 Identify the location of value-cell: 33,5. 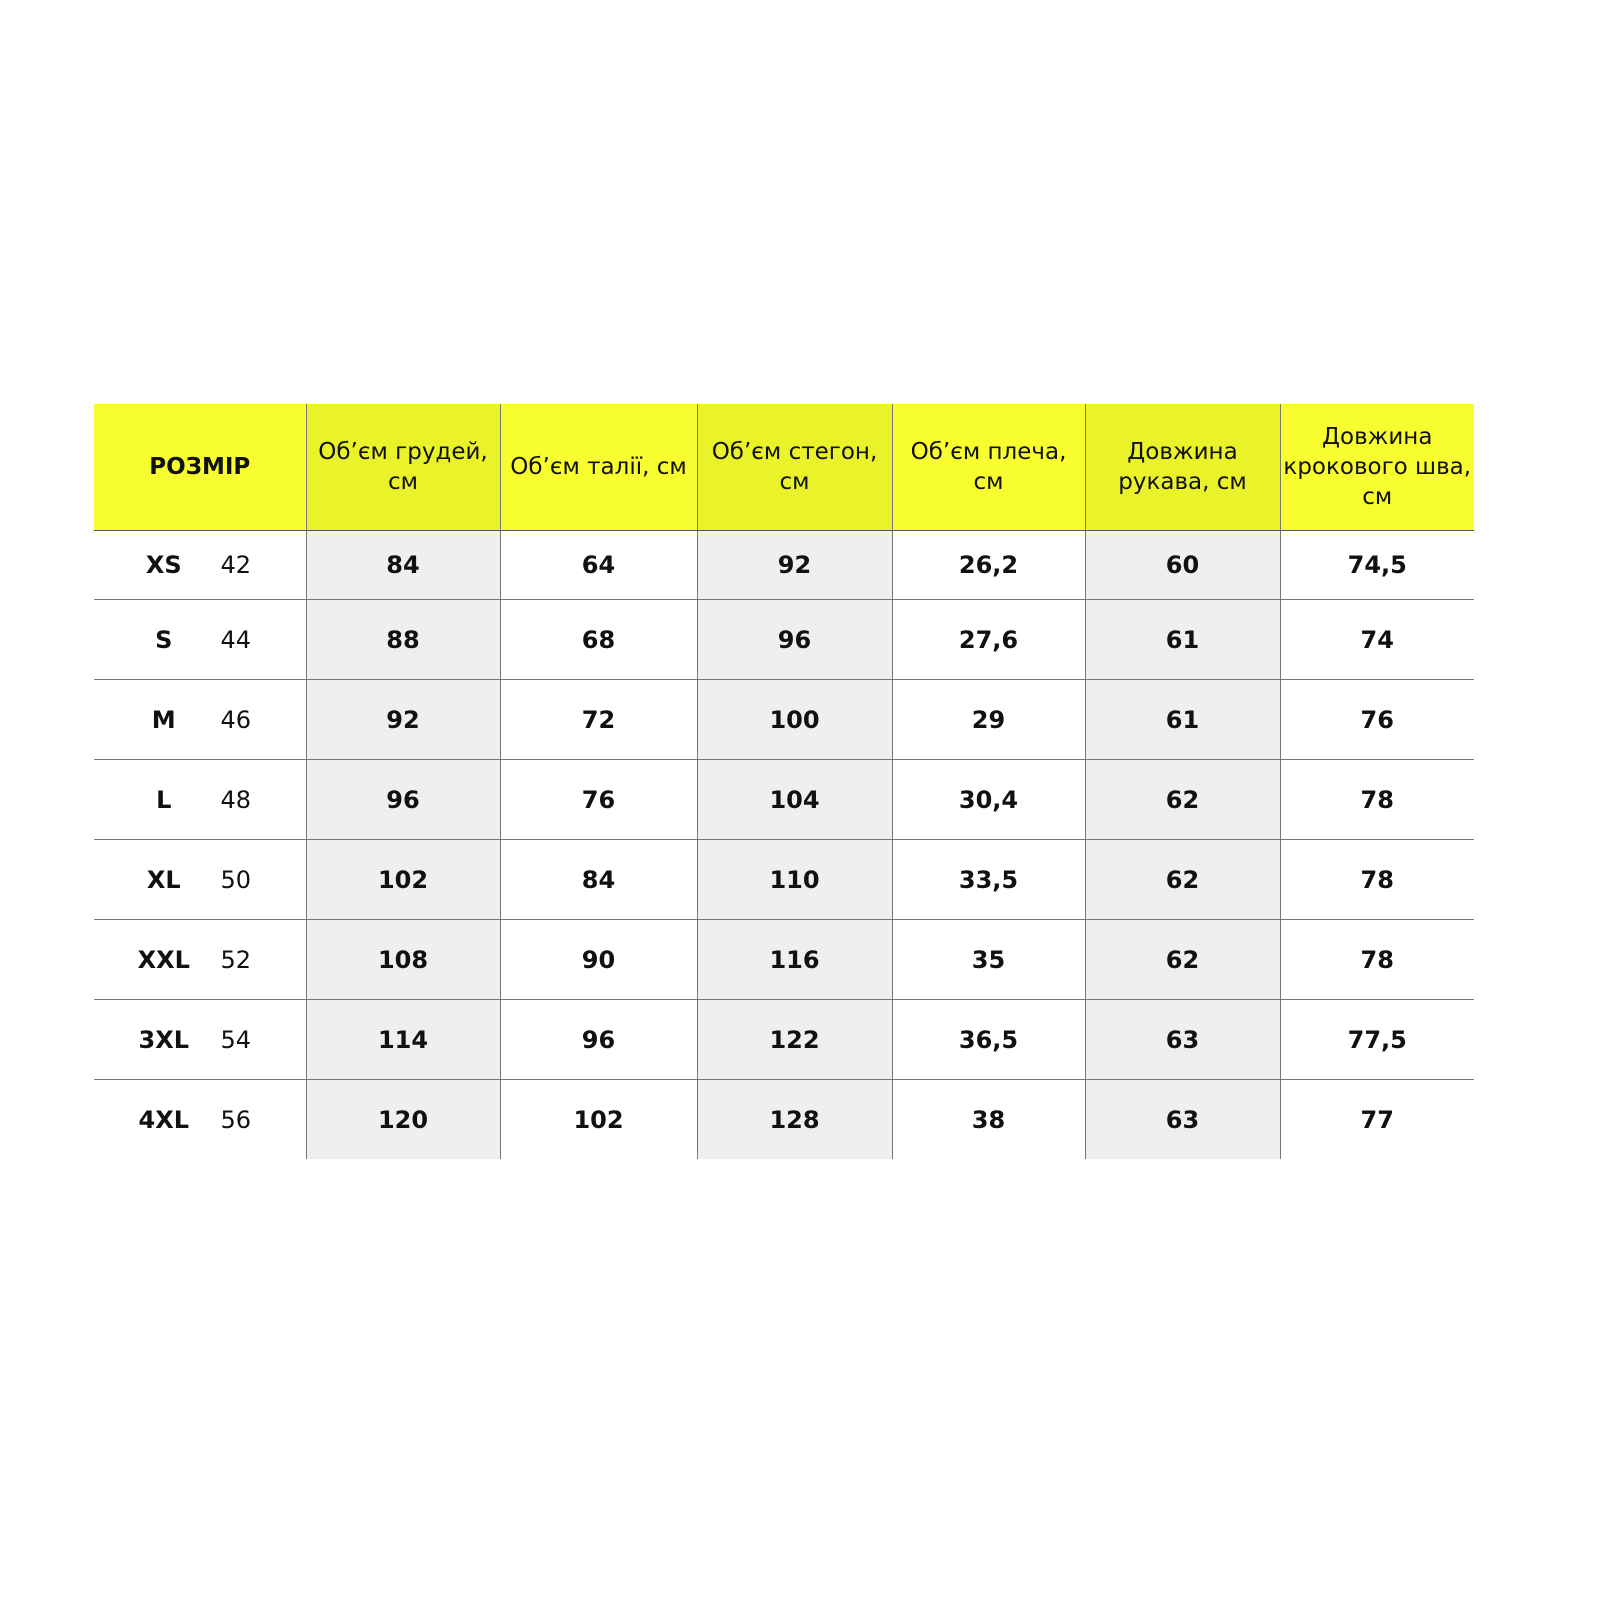
(988, 879).